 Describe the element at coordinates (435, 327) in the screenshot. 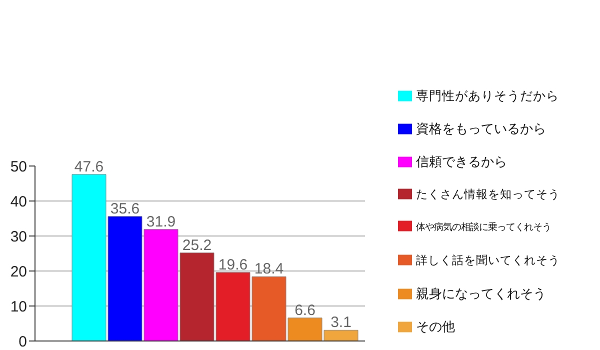

I see `legend-label: その他` at that location.